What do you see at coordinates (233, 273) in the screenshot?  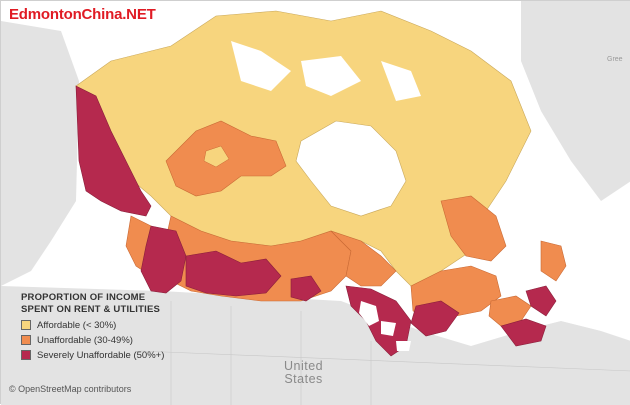 I see `region-severe-alberta-sask` at bounding box center [233, 273].